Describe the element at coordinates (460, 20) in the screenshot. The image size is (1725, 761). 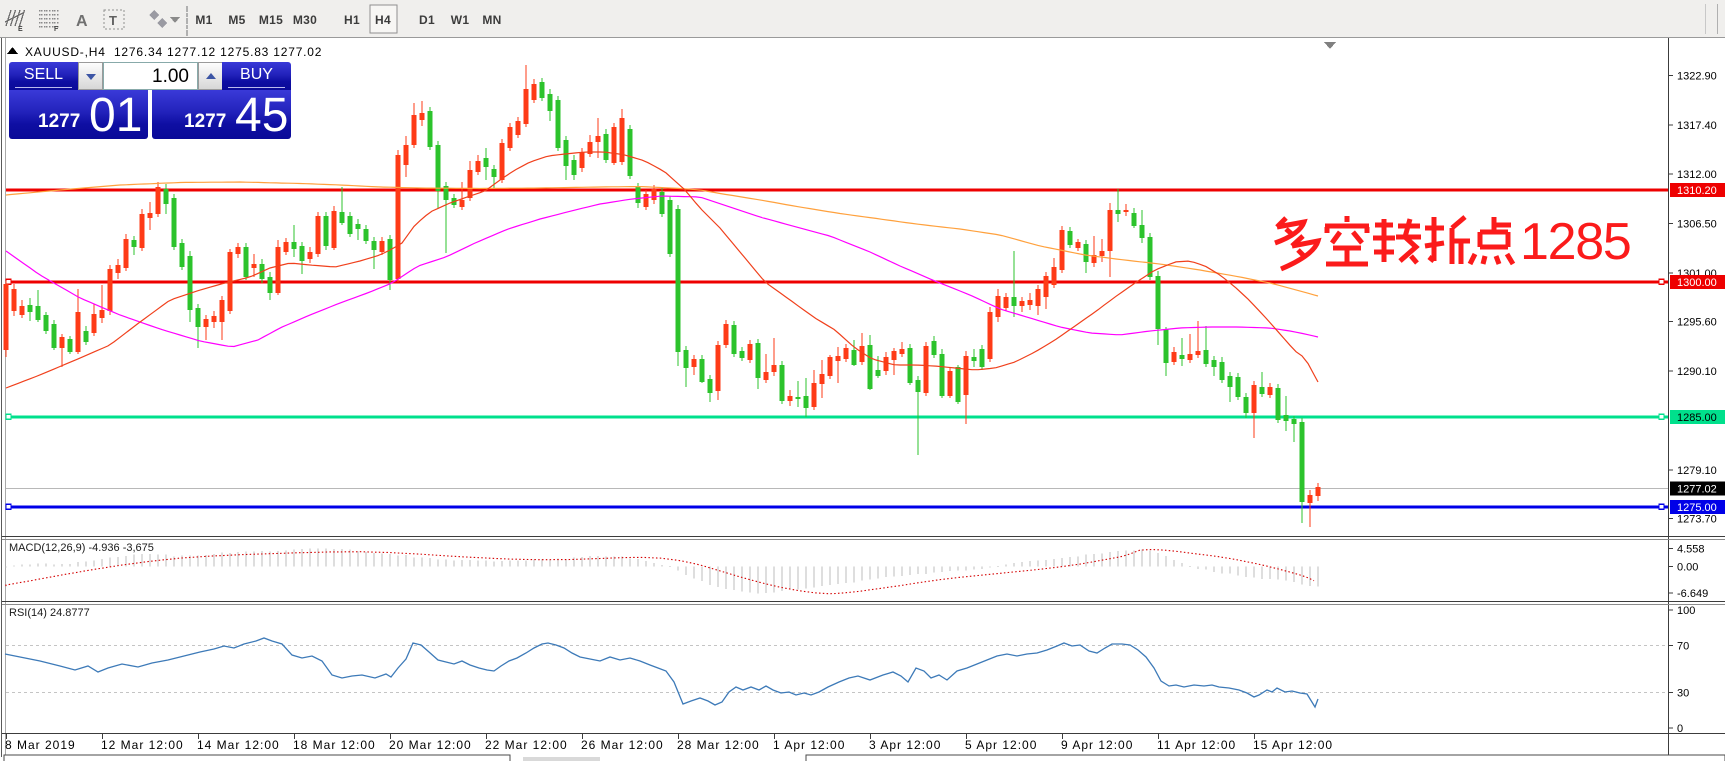
I see `svg-text: W1` at that location.